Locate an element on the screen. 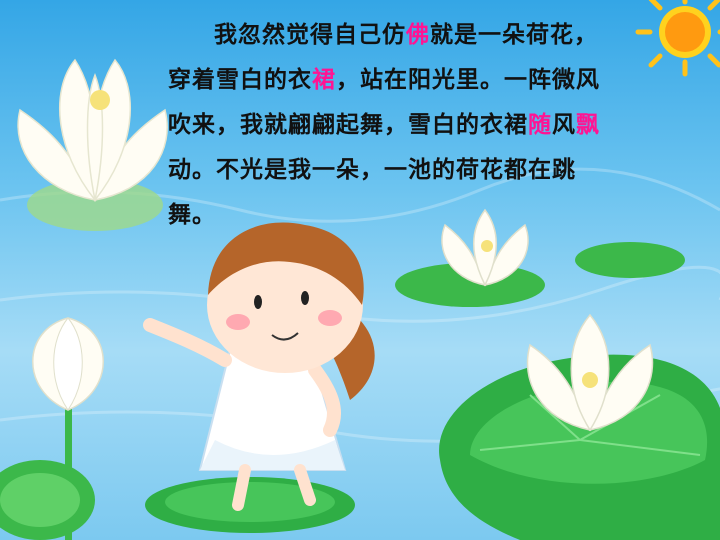  passage-line: 穿着雪白的衣裙，站在阳光里。一阵微风 is located at coordinates (428, 79).